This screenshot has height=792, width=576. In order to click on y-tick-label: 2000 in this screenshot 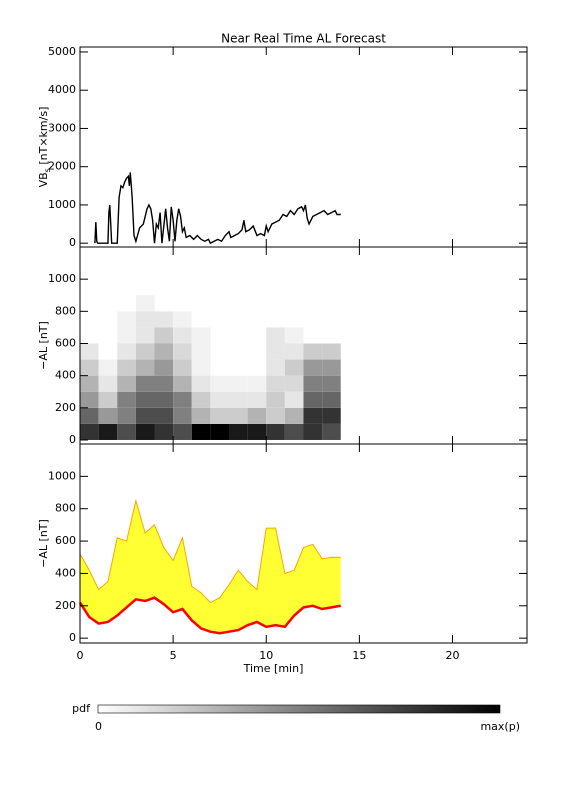, I will do `click(62, 166)`.